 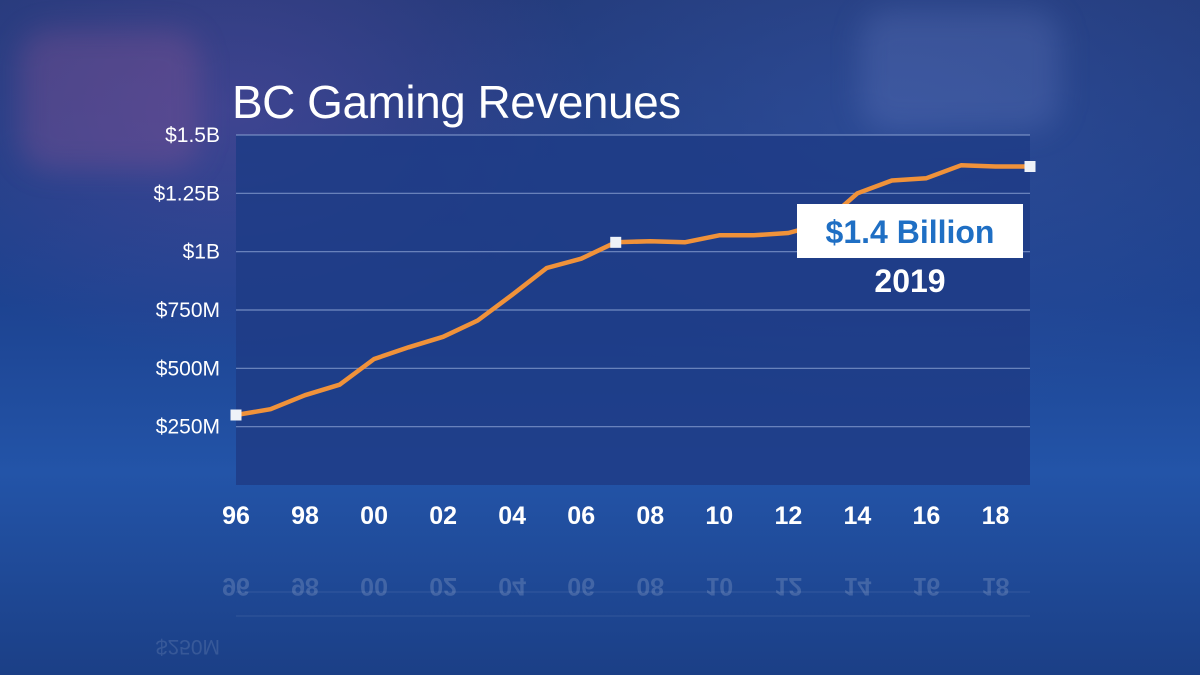 I want to click on x-tick-reflection-label: 98, so click(x=305, y=586).